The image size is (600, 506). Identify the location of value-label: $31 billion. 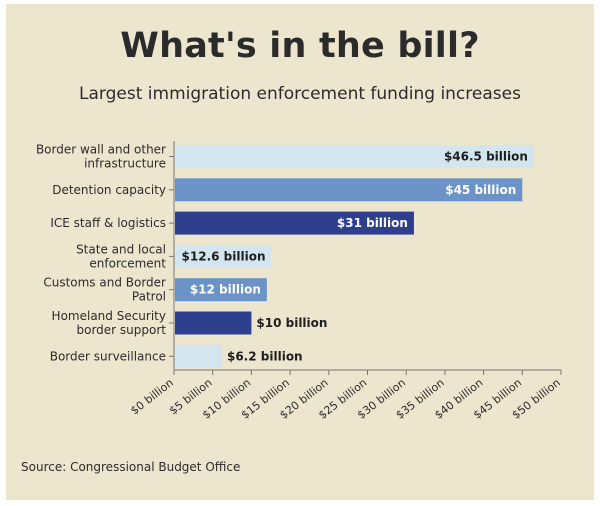
(372, 223).